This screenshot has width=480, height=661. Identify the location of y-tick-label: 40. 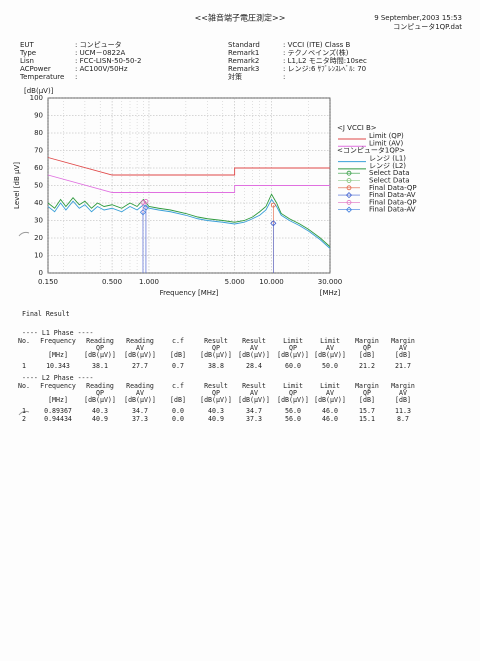
(38, 203).